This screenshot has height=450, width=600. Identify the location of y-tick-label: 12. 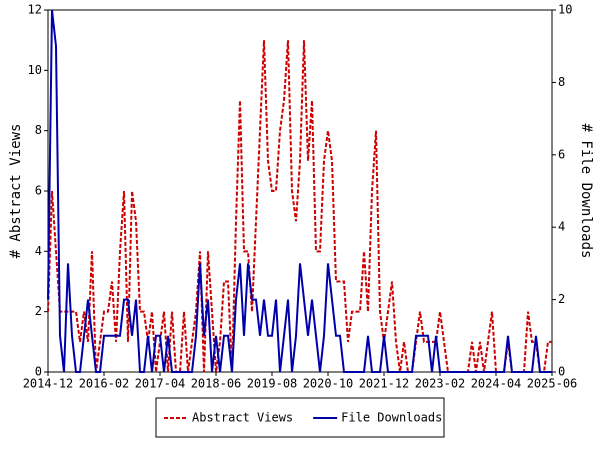
(35, 10).